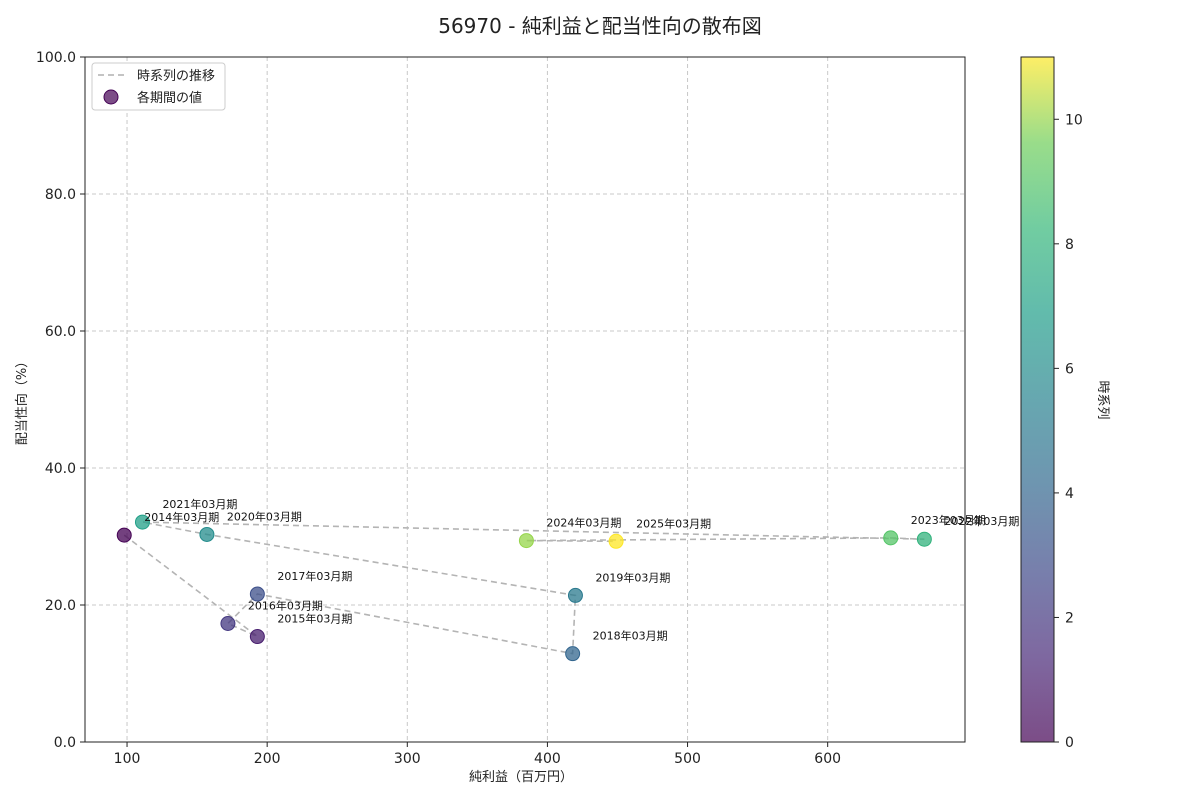  Describe the element at coordinates (632, 577) in the screenshot. I see `point-label: 2019年03月期` at that location.